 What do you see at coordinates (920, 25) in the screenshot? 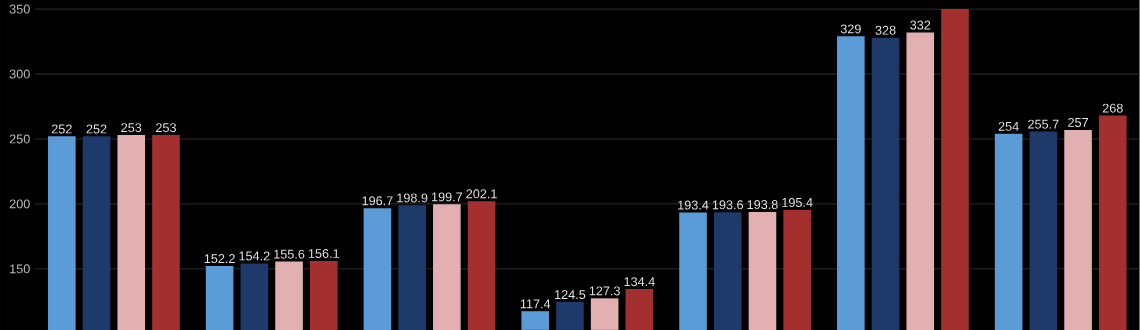
I see `data-label: 332` at bounding box center [920, 25].